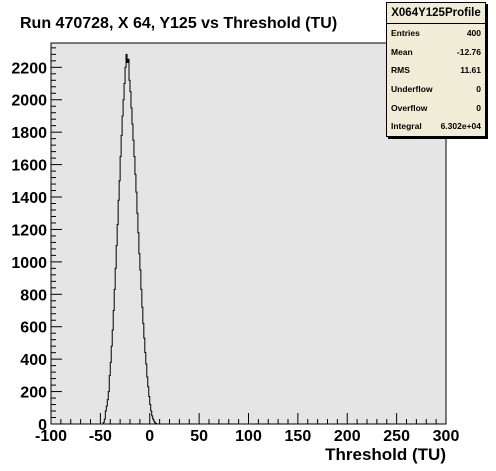  Describe the element at coordinates (446, 436) in the screenshot. I see `x-tick-label: 300` at that location.